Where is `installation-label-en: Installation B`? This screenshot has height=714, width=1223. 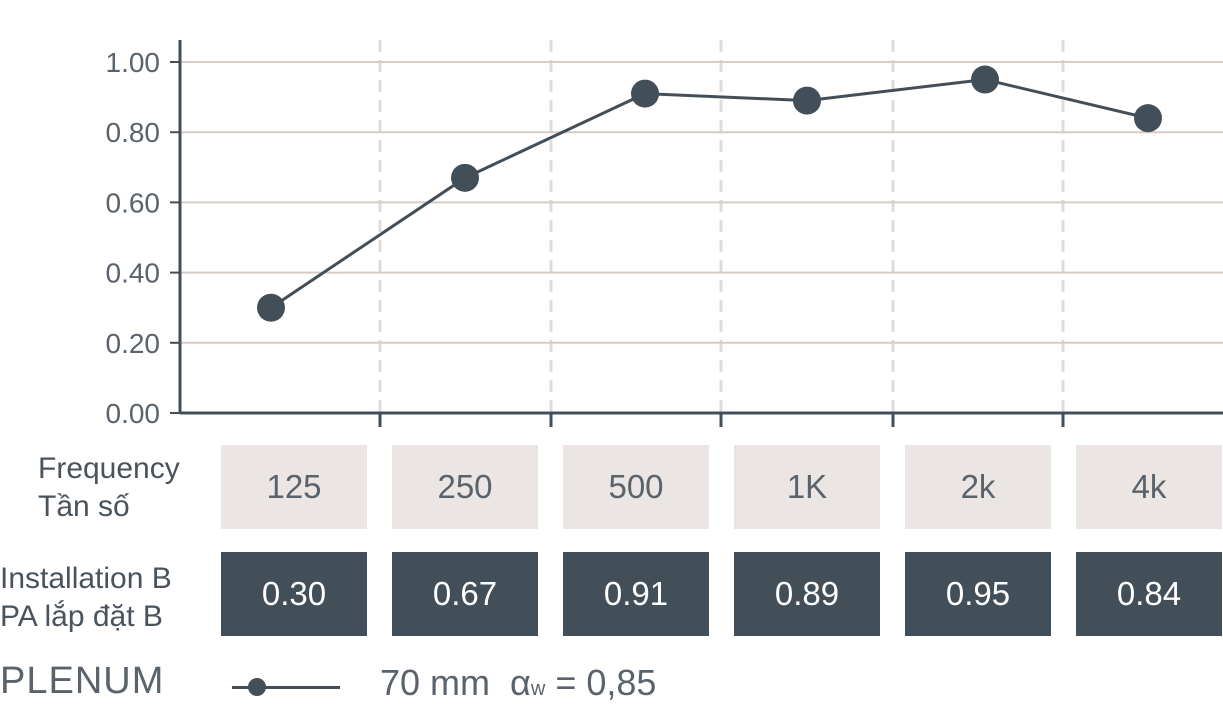
installation-label-en: Installation B is located at coordinates (86, 578).